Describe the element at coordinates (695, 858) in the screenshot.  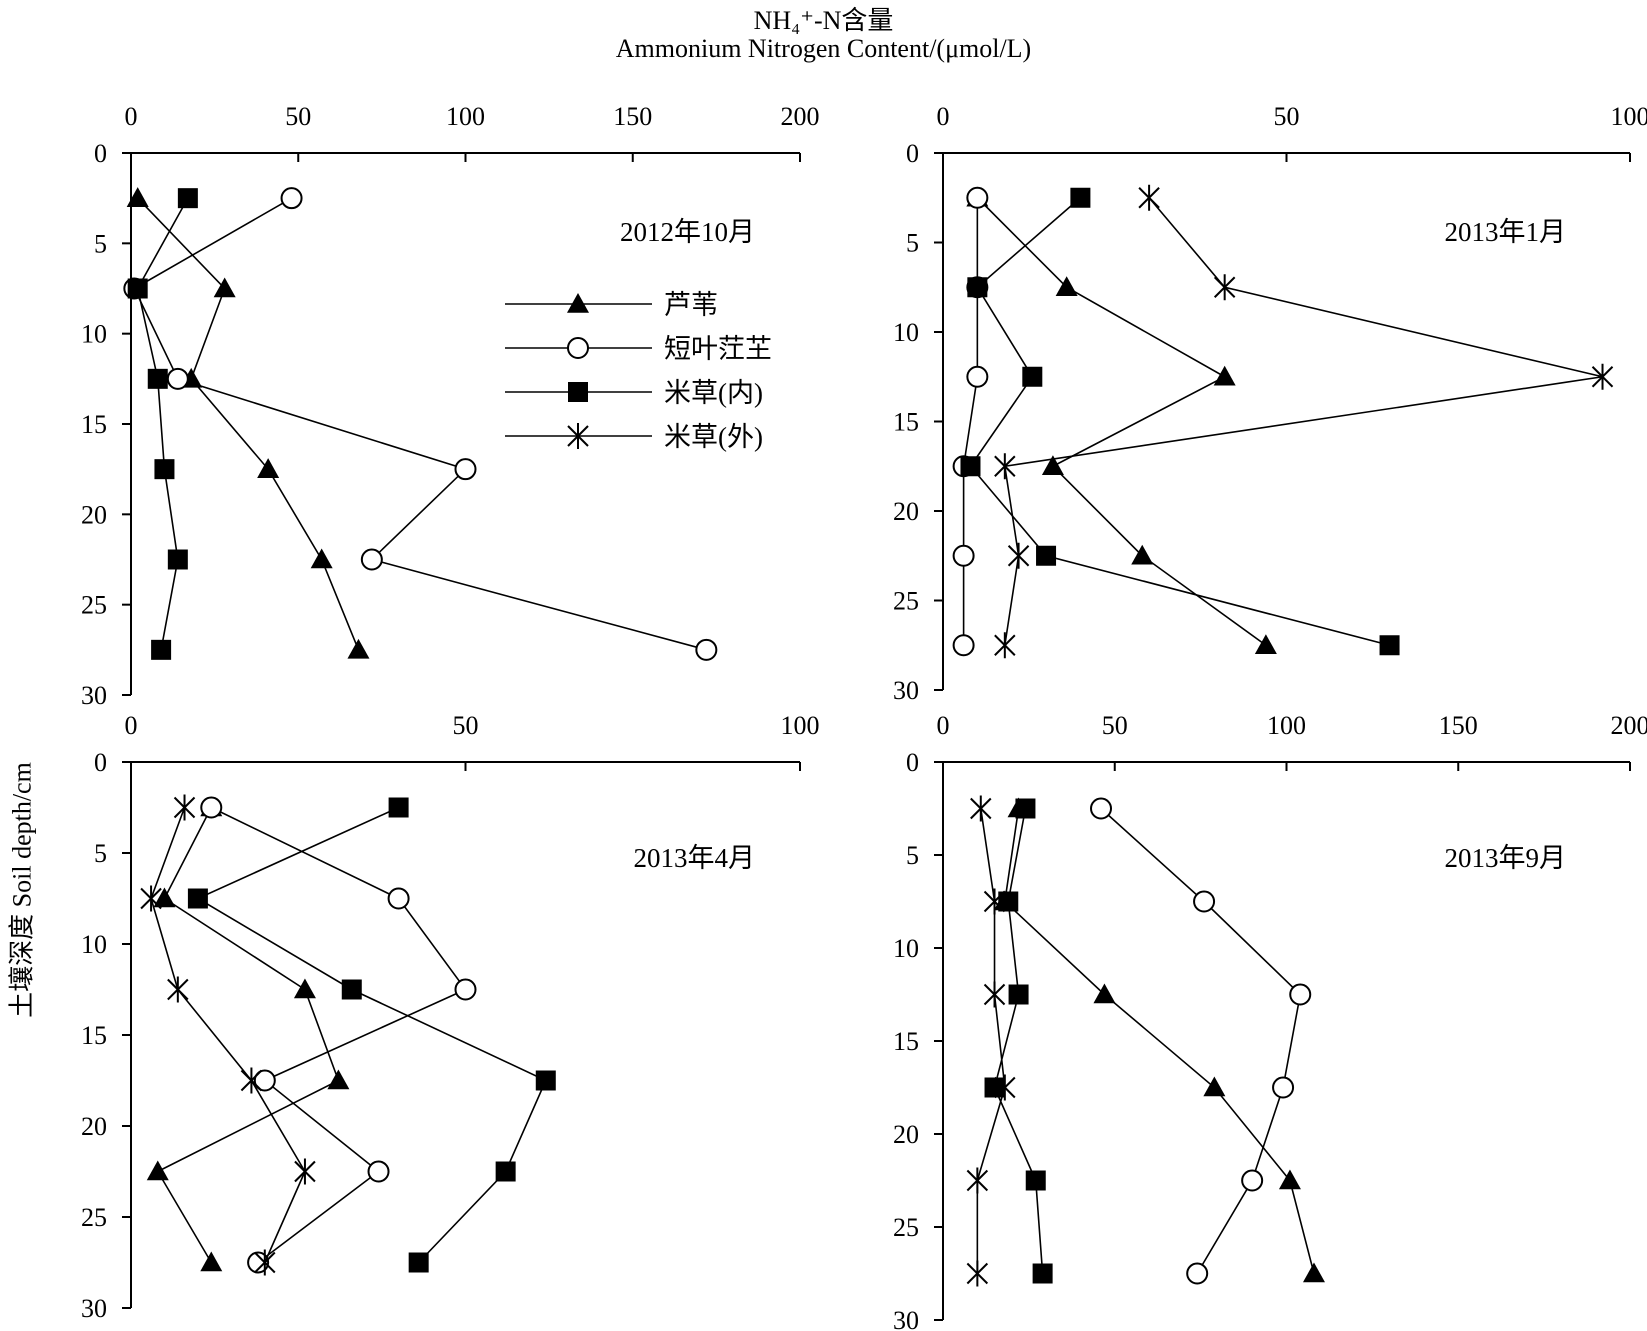
I see `panel-title: 2013年4月` at that location.